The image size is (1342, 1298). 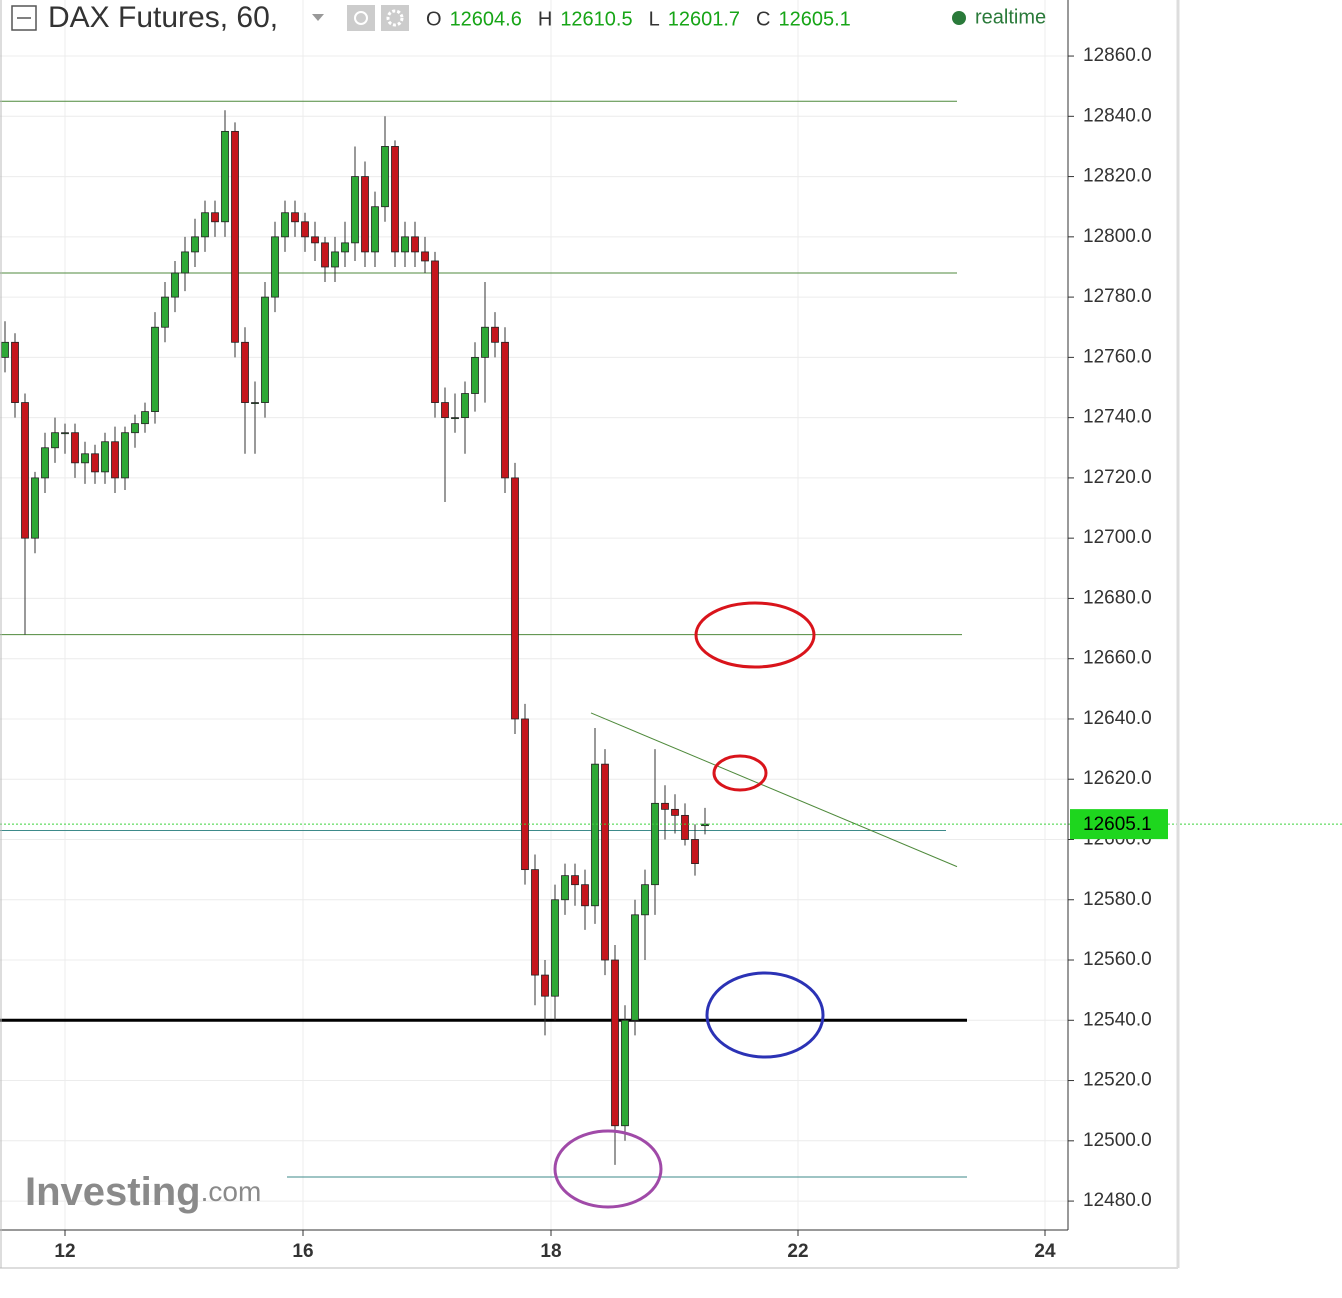 I want to click on legend-key: L, so click(x=654, y=19).